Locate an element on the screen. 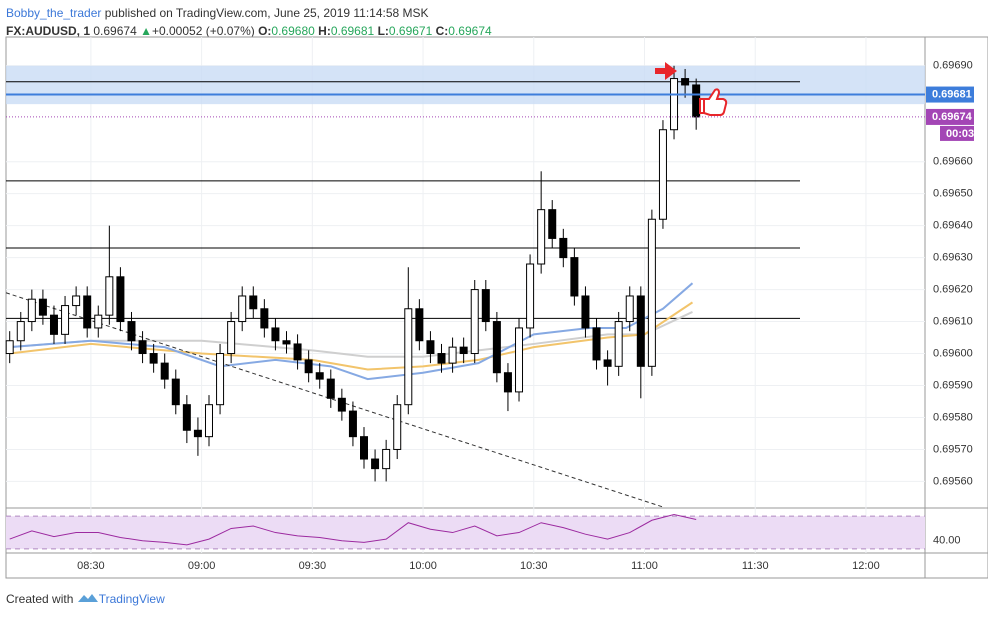 Image resolution: width=988 pixels, height=618 pixels. y-tick-label: 0.69660 is located at coordinates (953, 162).